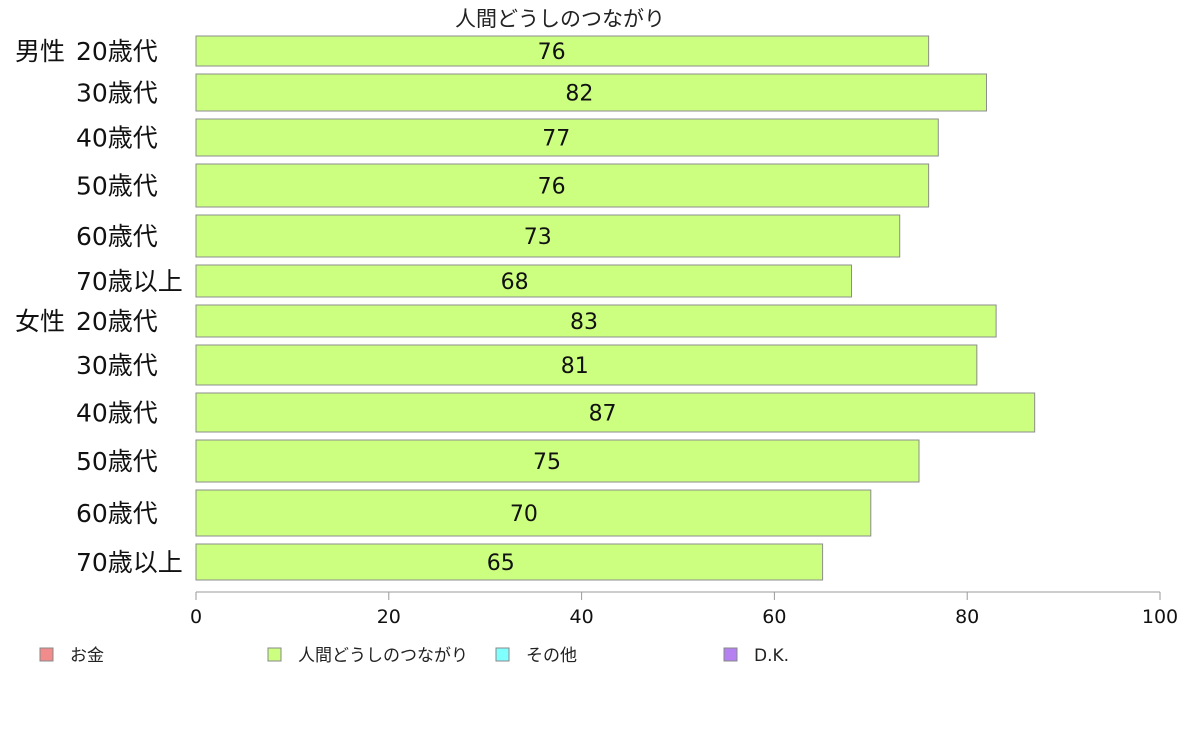  What do you see at coordinates (774, 617) in the screenshot?
I see `x-tick-label: 60` at bounding box center [774, 617].